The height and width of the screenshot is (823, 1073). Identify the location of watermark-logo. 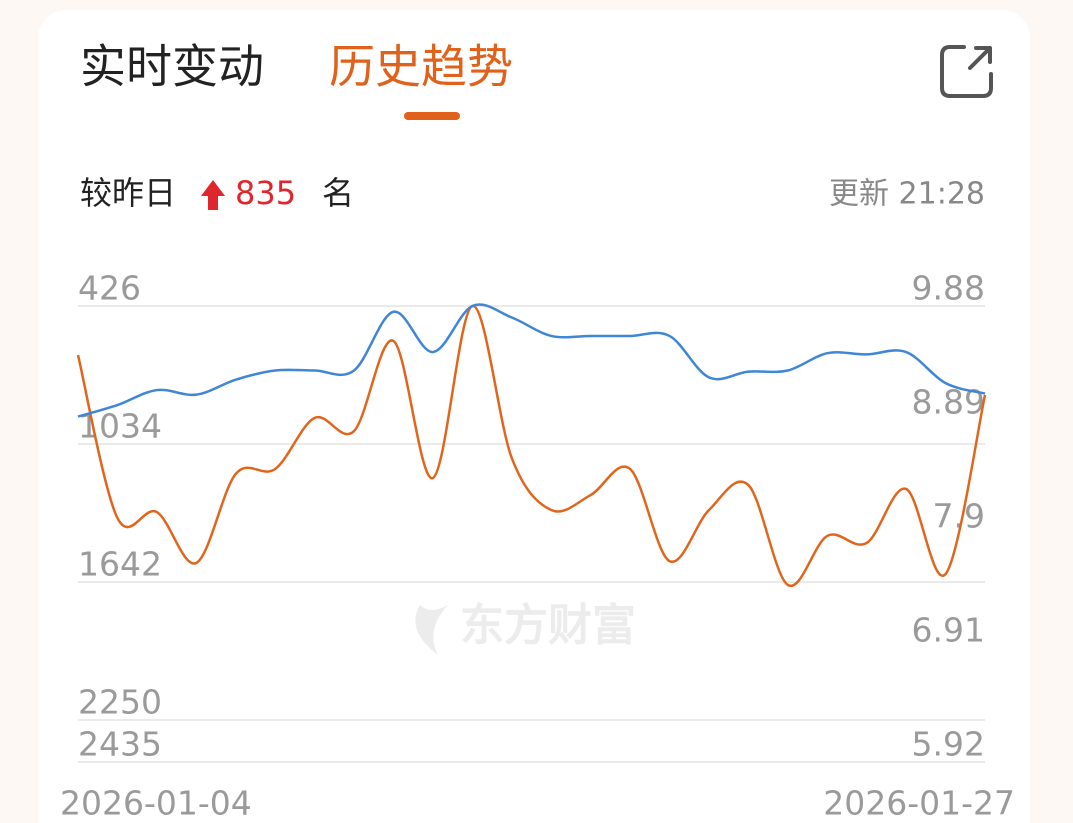
(431, 630).